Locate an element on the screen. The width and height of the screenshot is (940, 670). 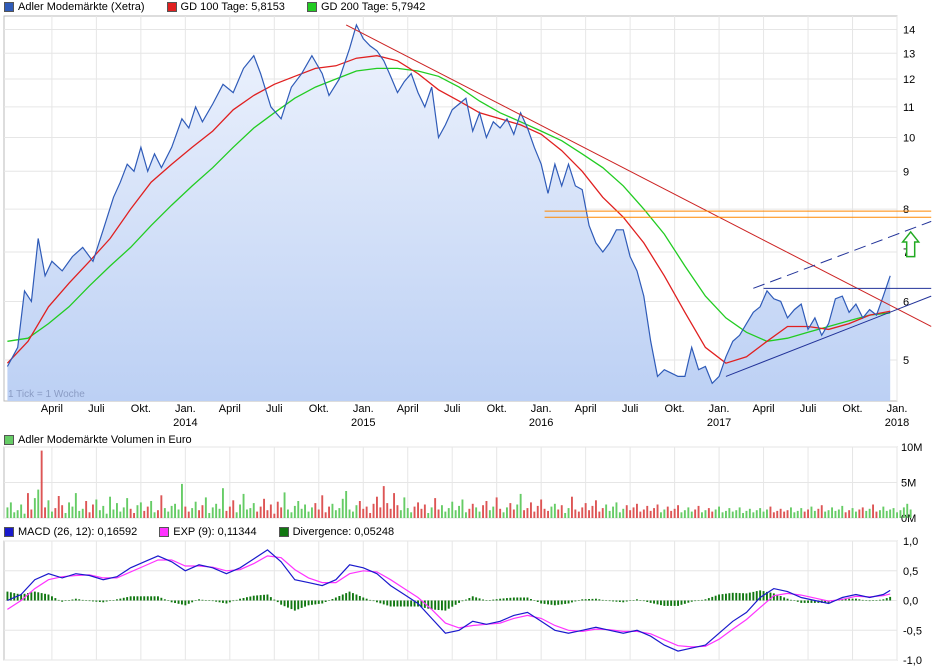
x-tick-label: April is located at coordinates (586, 409).